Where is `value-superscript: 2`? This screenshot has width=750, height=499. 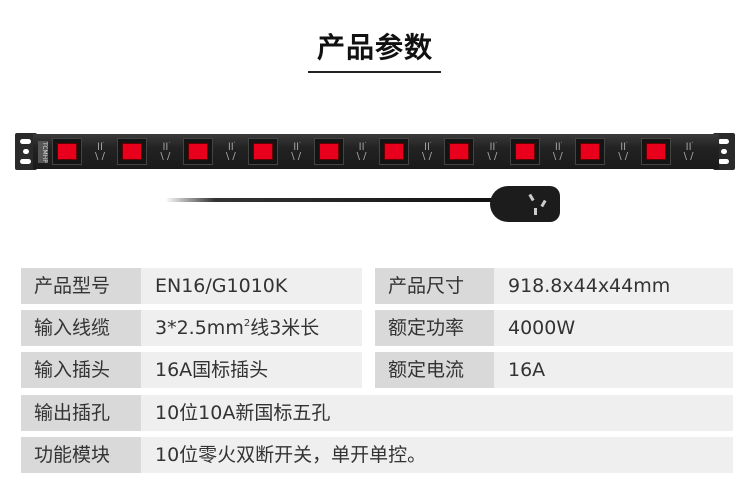 value-superscript: 2 is located at coordinates (247, 323).